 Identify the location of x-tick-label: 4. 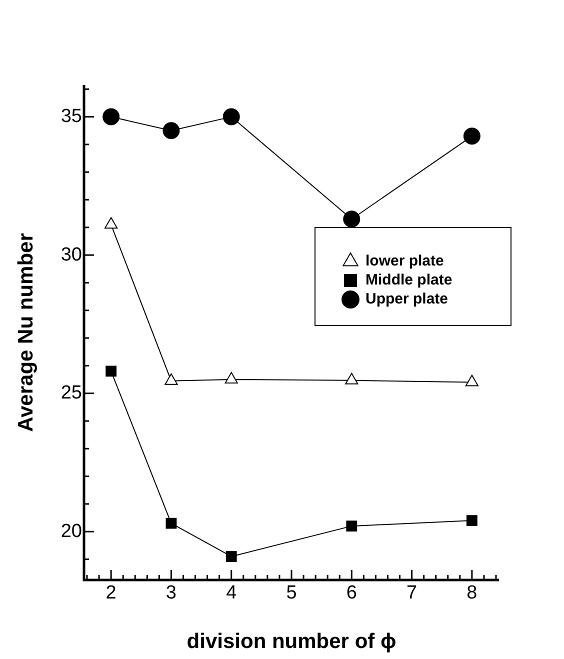
(232, 593).